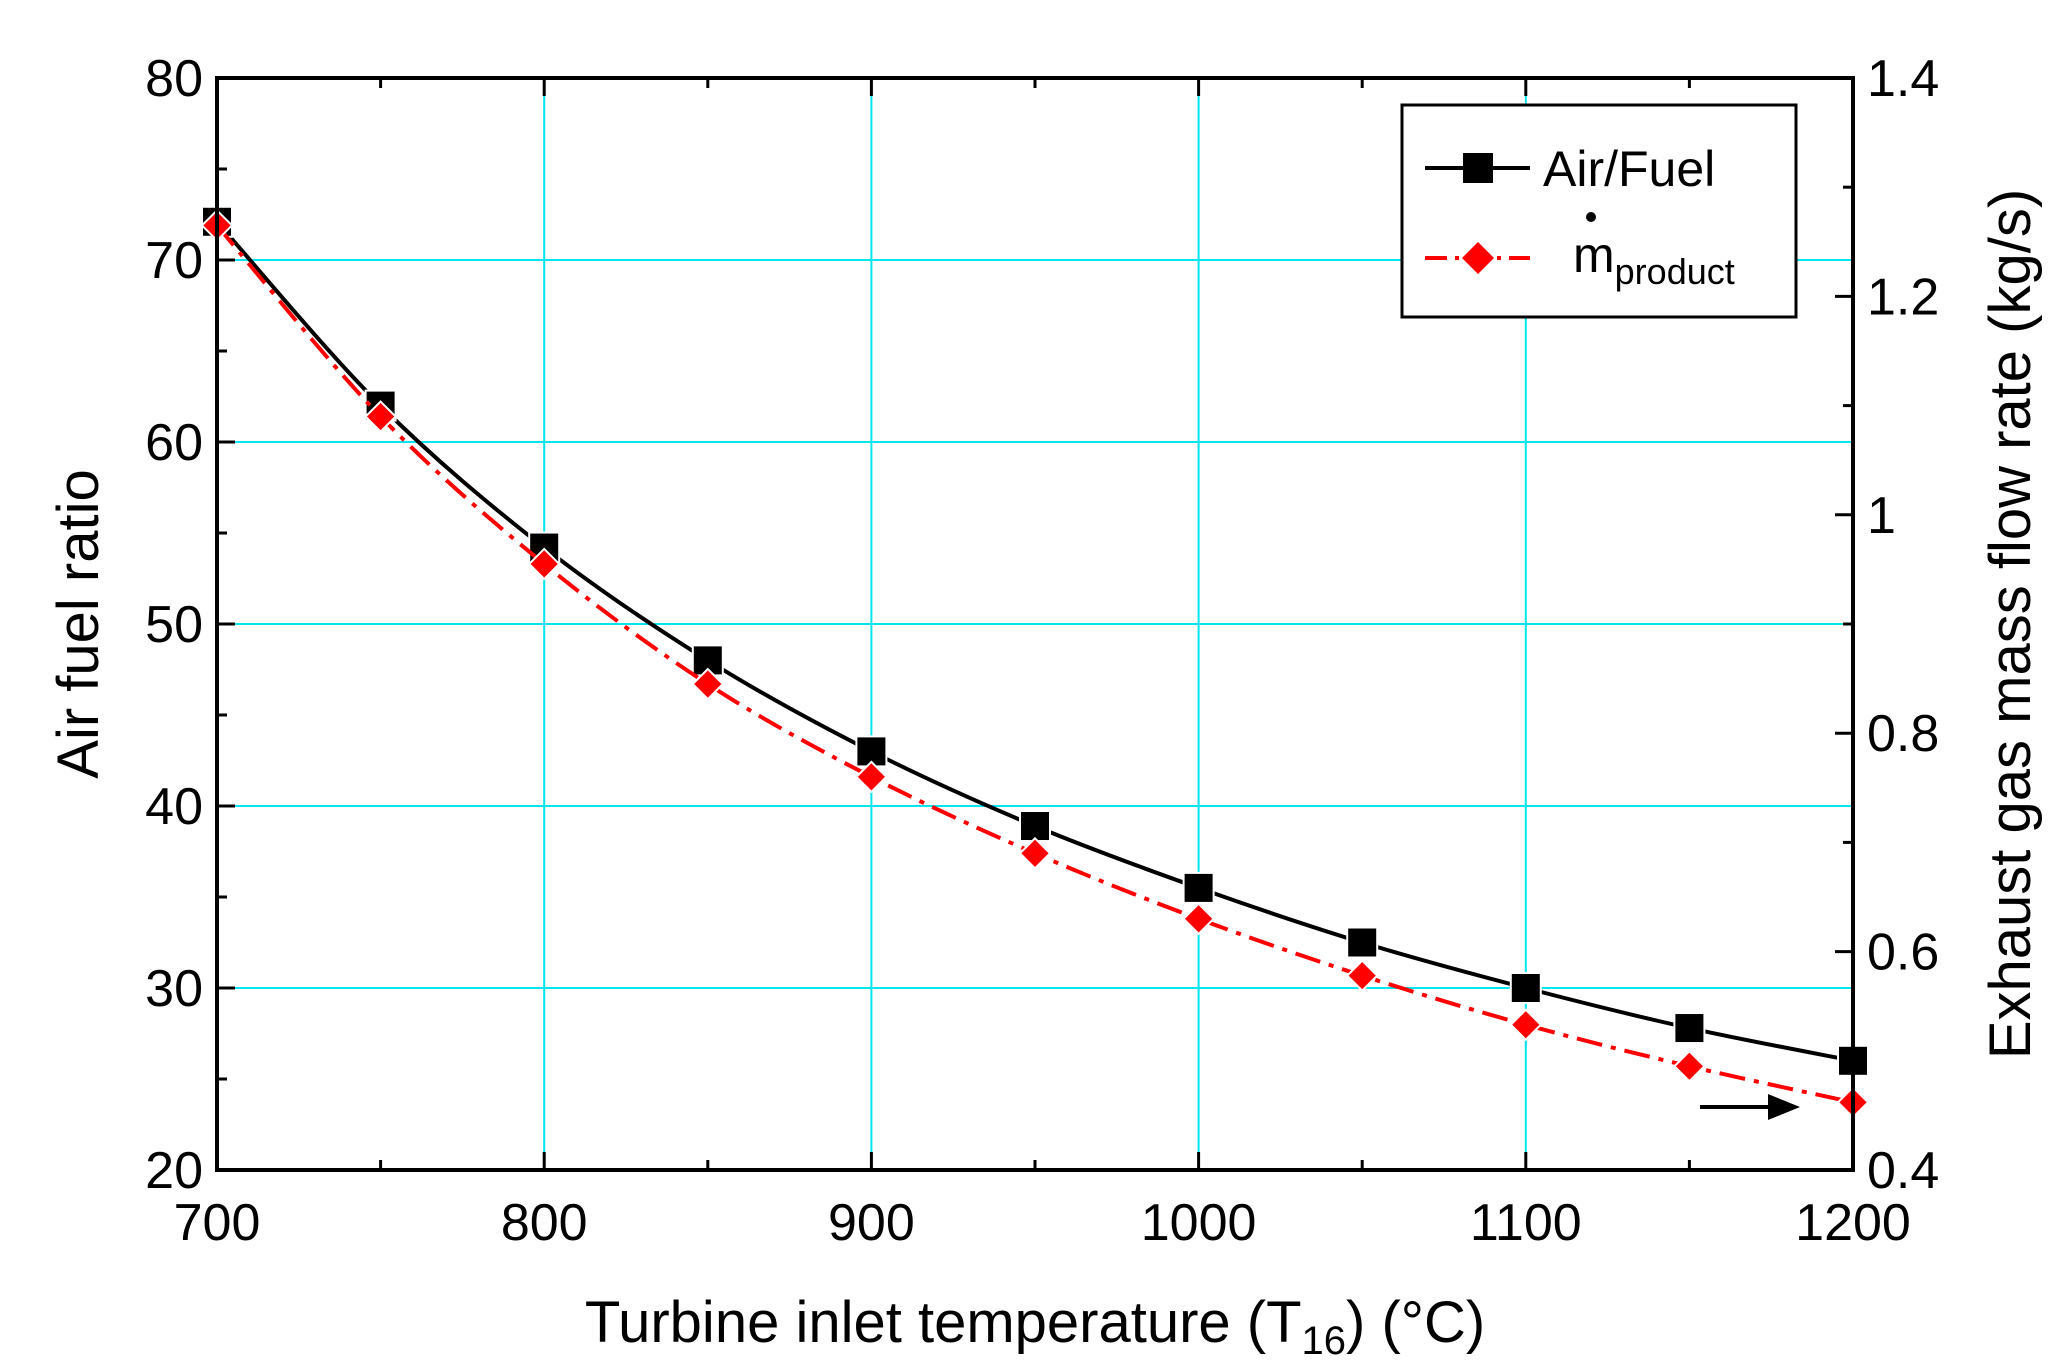  Describe the element at coordinates (1750, 1107) in the screenshot. I see `right-axis-arrow-icon` at that location.